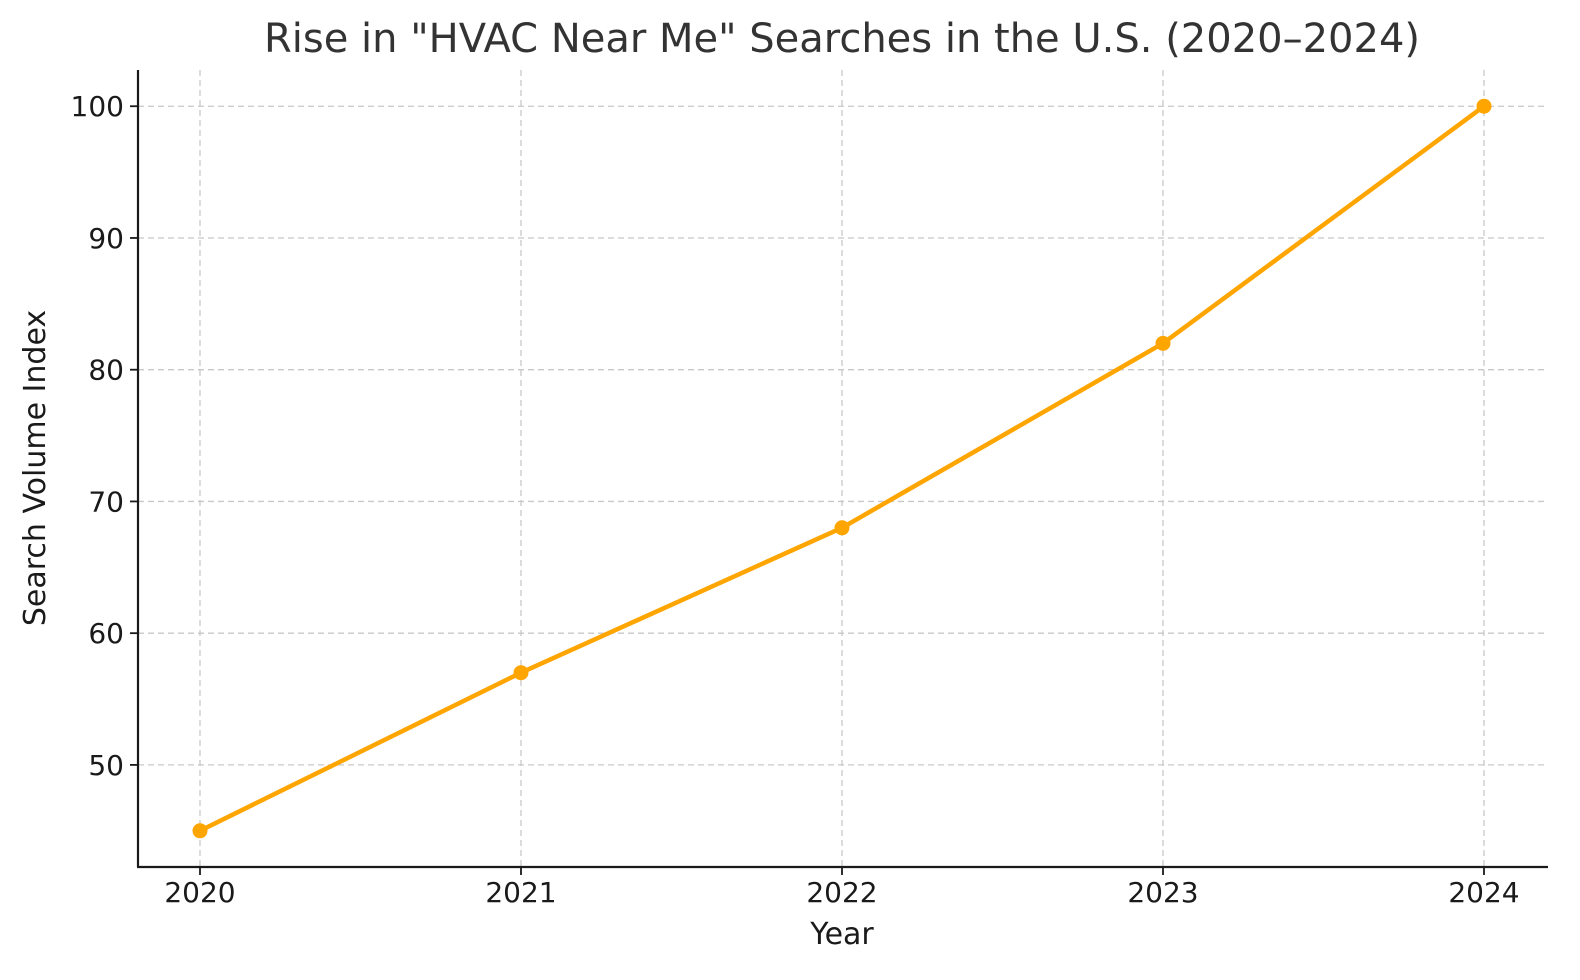 The image size is (1580, 980). Describe the element at coordinates (106, 238) in the screenshot. I see `y-tick-label: 90` at that location.